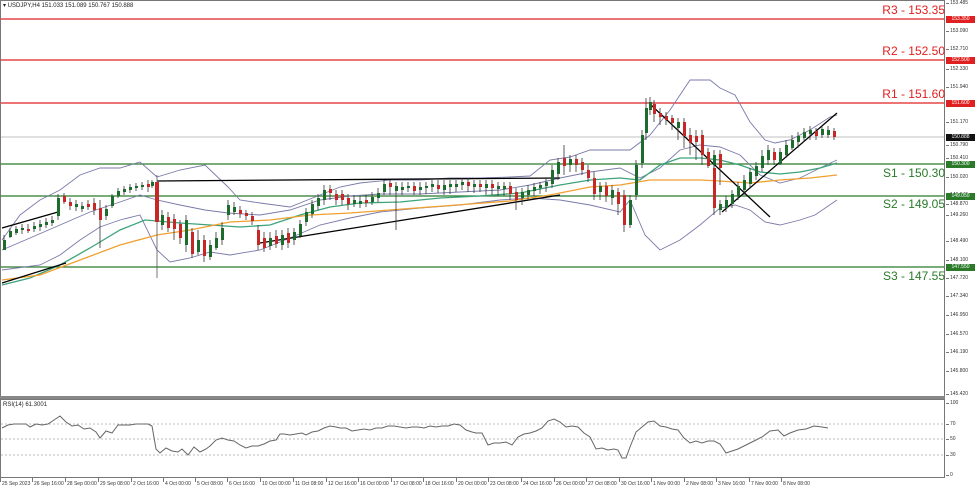 The height and width of the screenshot is (493, 975). What do you see at coordinates (951, 455) in the screenshot?
I see `rsi-tick: 30` at bounding box center [951, 455].